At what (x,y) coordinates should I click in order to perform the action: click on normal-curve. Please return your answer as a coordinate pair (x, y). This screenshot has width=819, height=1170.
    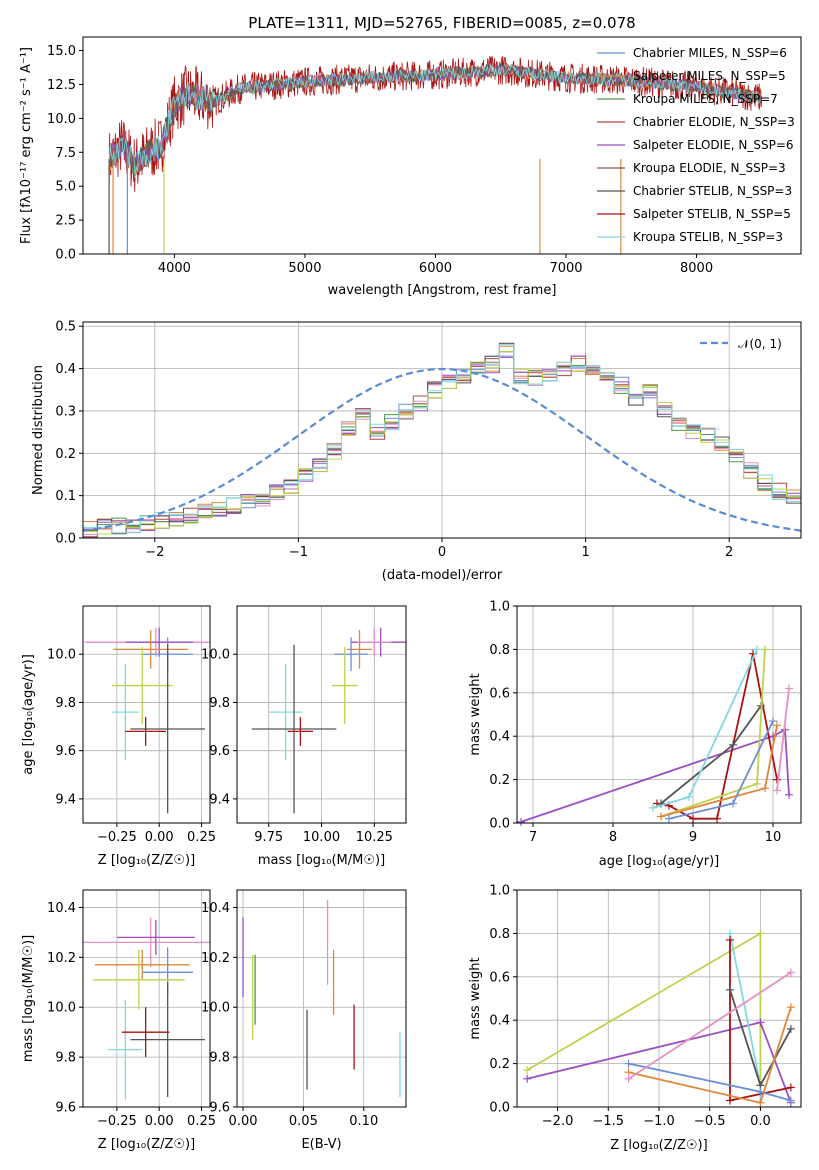
    Looking at the image, I should click on (442, 449).